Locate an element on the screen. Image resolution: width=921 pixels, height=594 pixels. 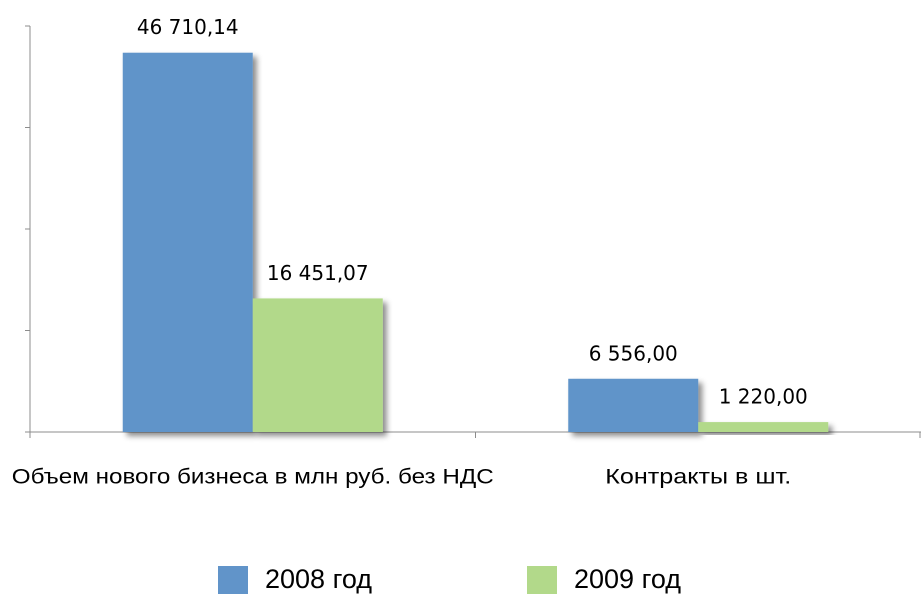
data-label: 16 451,07 is located at coordinates (318, 273).